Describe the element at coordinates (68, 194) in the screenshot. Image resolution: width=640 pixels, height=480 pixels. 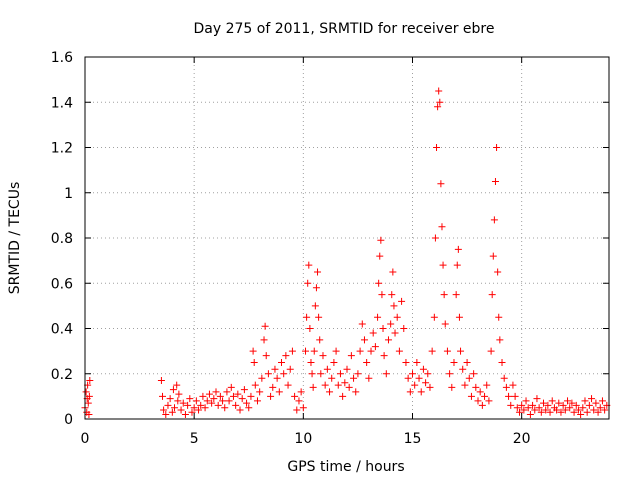
I see `y-tick-label: 1` at that location.